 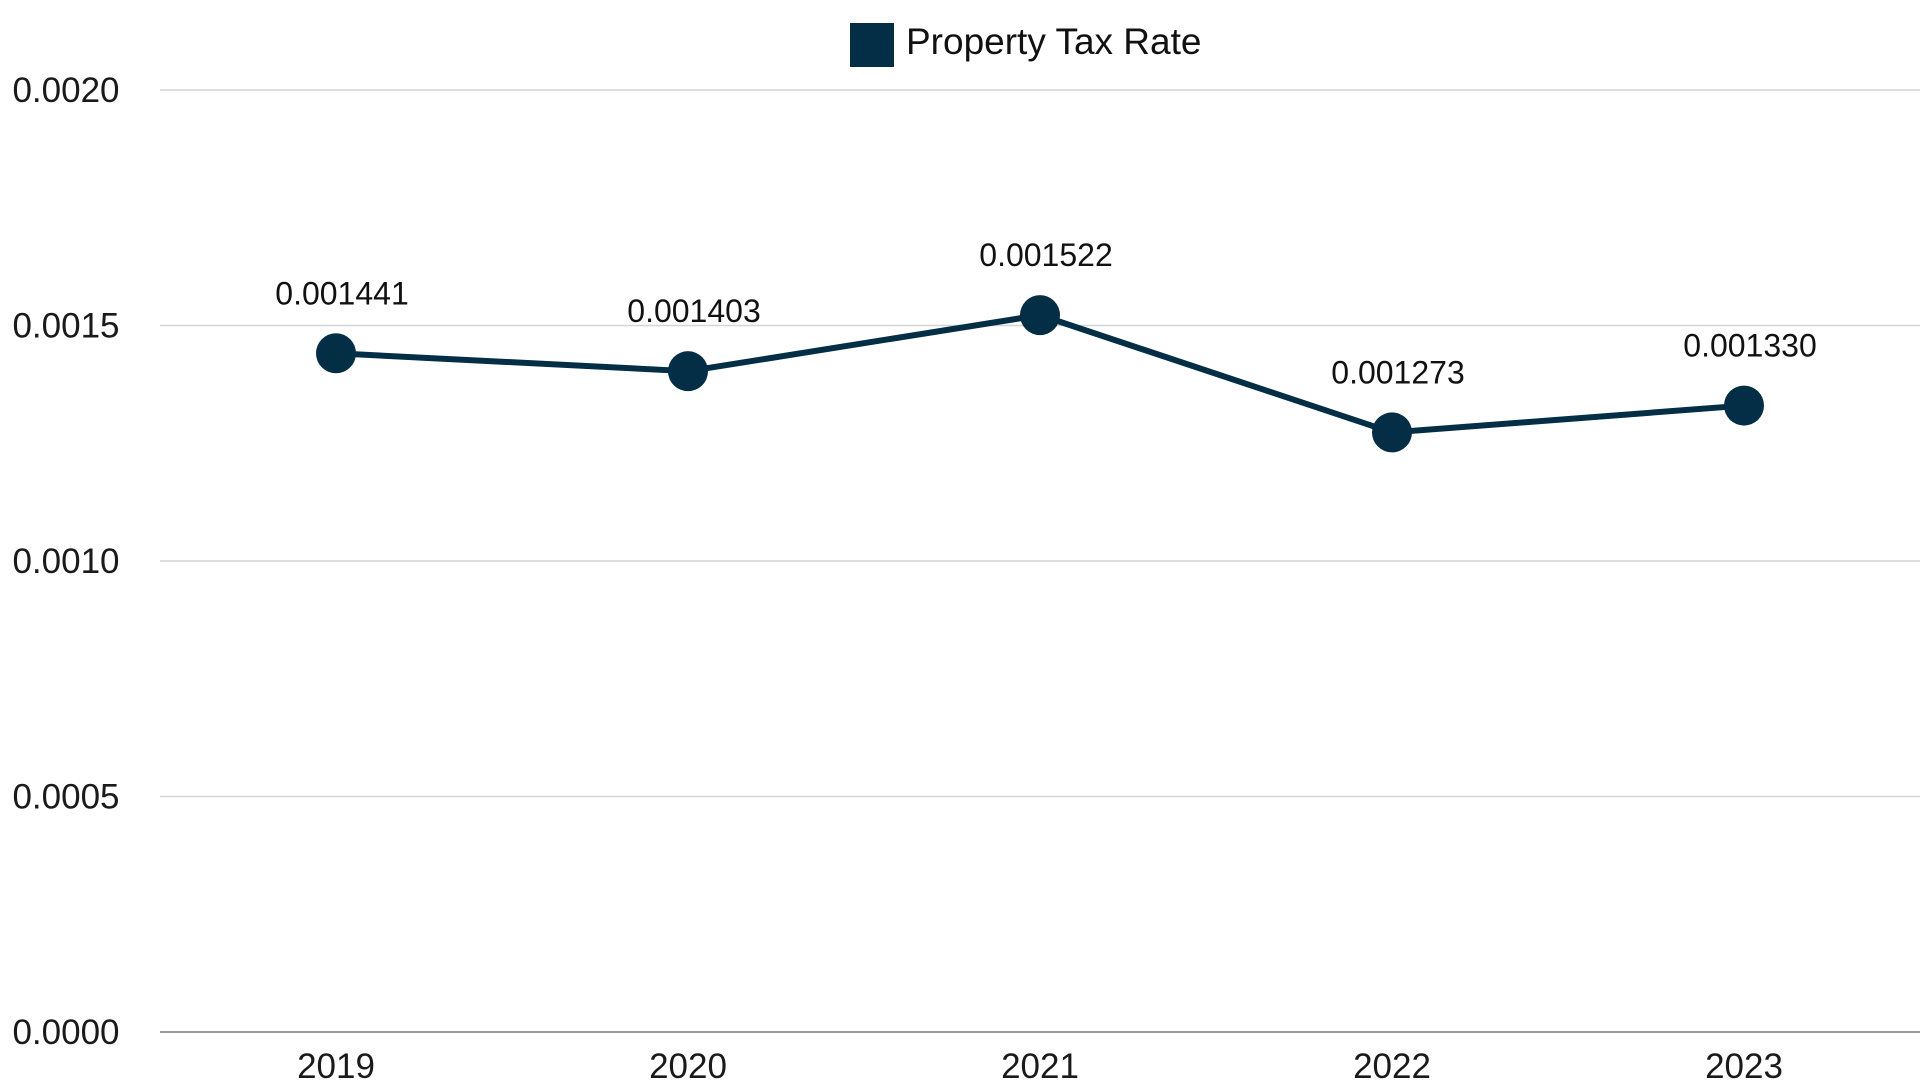 What do you see at coordinates (1744, 1063) in the screenshot?
I see `x-tick-label: 2023` at bounding box center [1744, 1063].